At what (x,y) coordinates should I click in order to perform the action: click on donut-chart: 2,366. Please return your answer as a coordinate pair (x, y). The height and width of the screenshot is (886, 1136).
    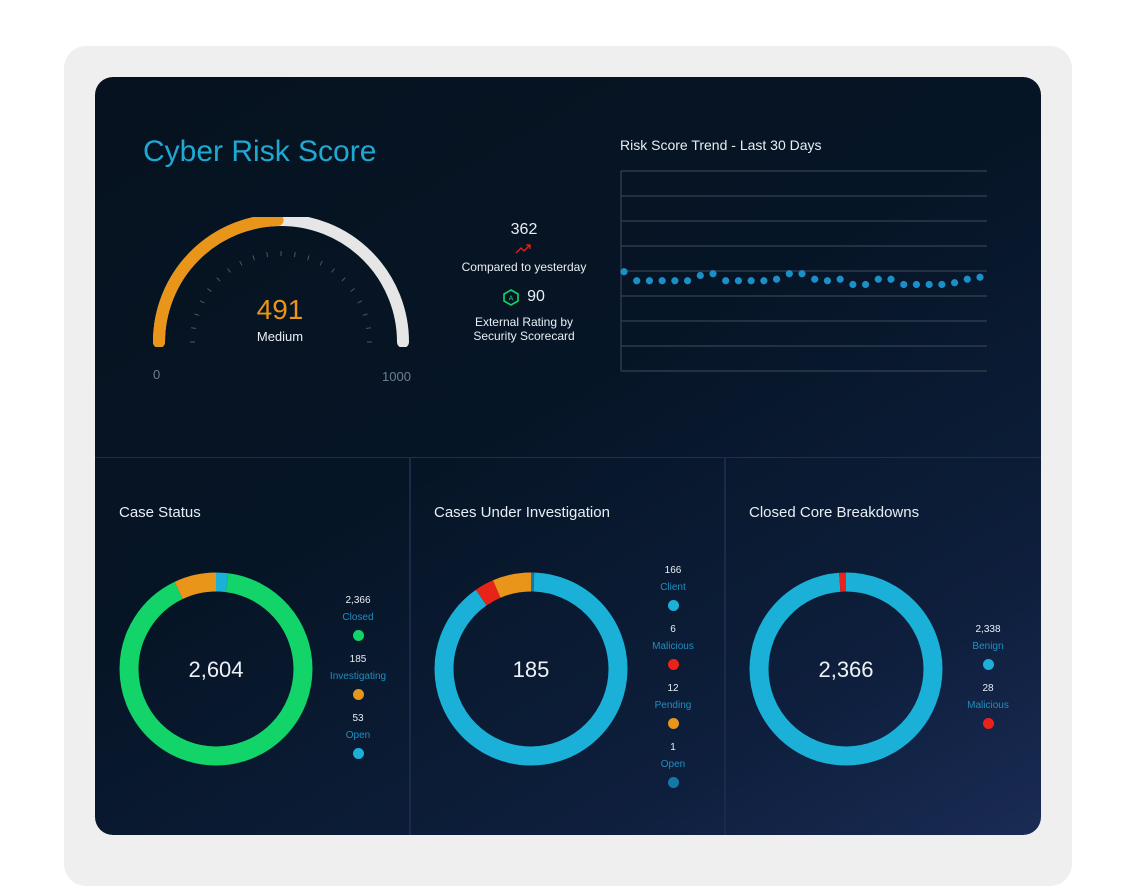
    Looking at the image, I should click on (846, 669).